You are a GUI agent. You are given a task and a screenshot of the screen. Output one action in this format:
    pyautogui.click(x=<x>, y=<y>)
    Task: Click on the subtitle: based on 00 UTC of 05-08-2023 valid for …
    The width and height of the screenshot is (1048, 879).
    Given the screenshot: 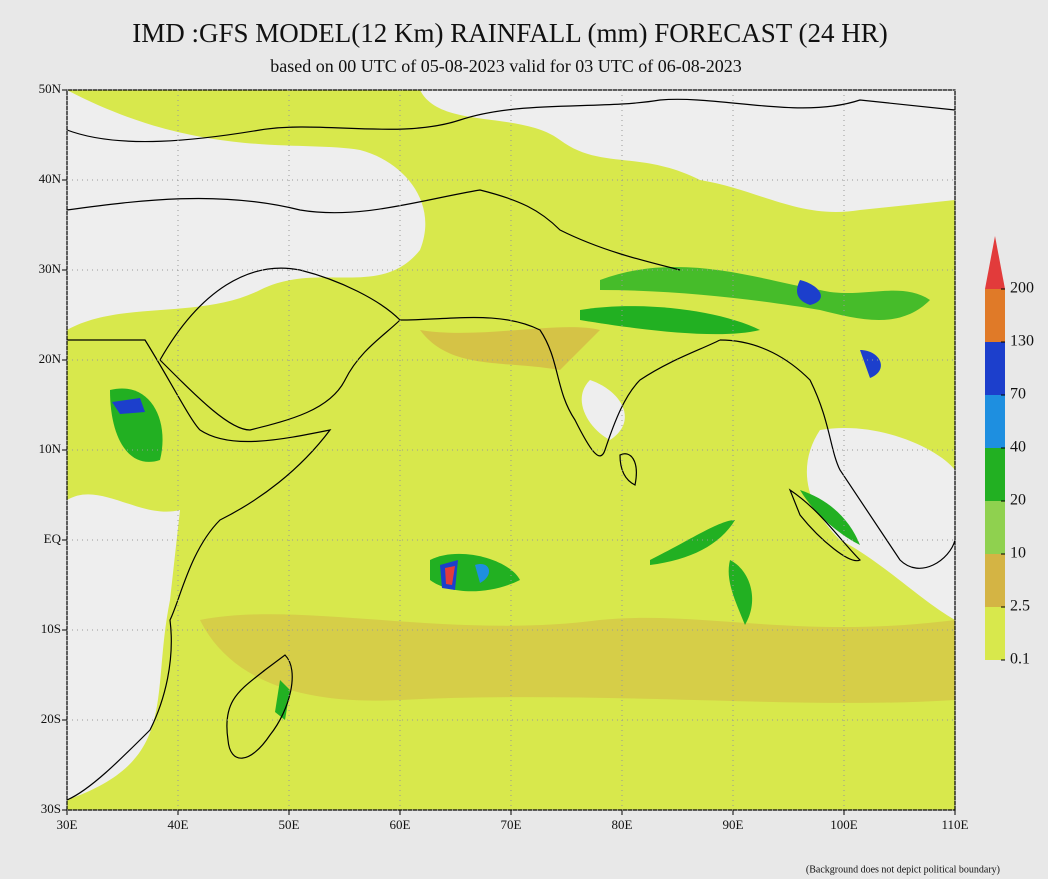 What is the action you would take?
    pyautogui.click(x=505, y=66)
    